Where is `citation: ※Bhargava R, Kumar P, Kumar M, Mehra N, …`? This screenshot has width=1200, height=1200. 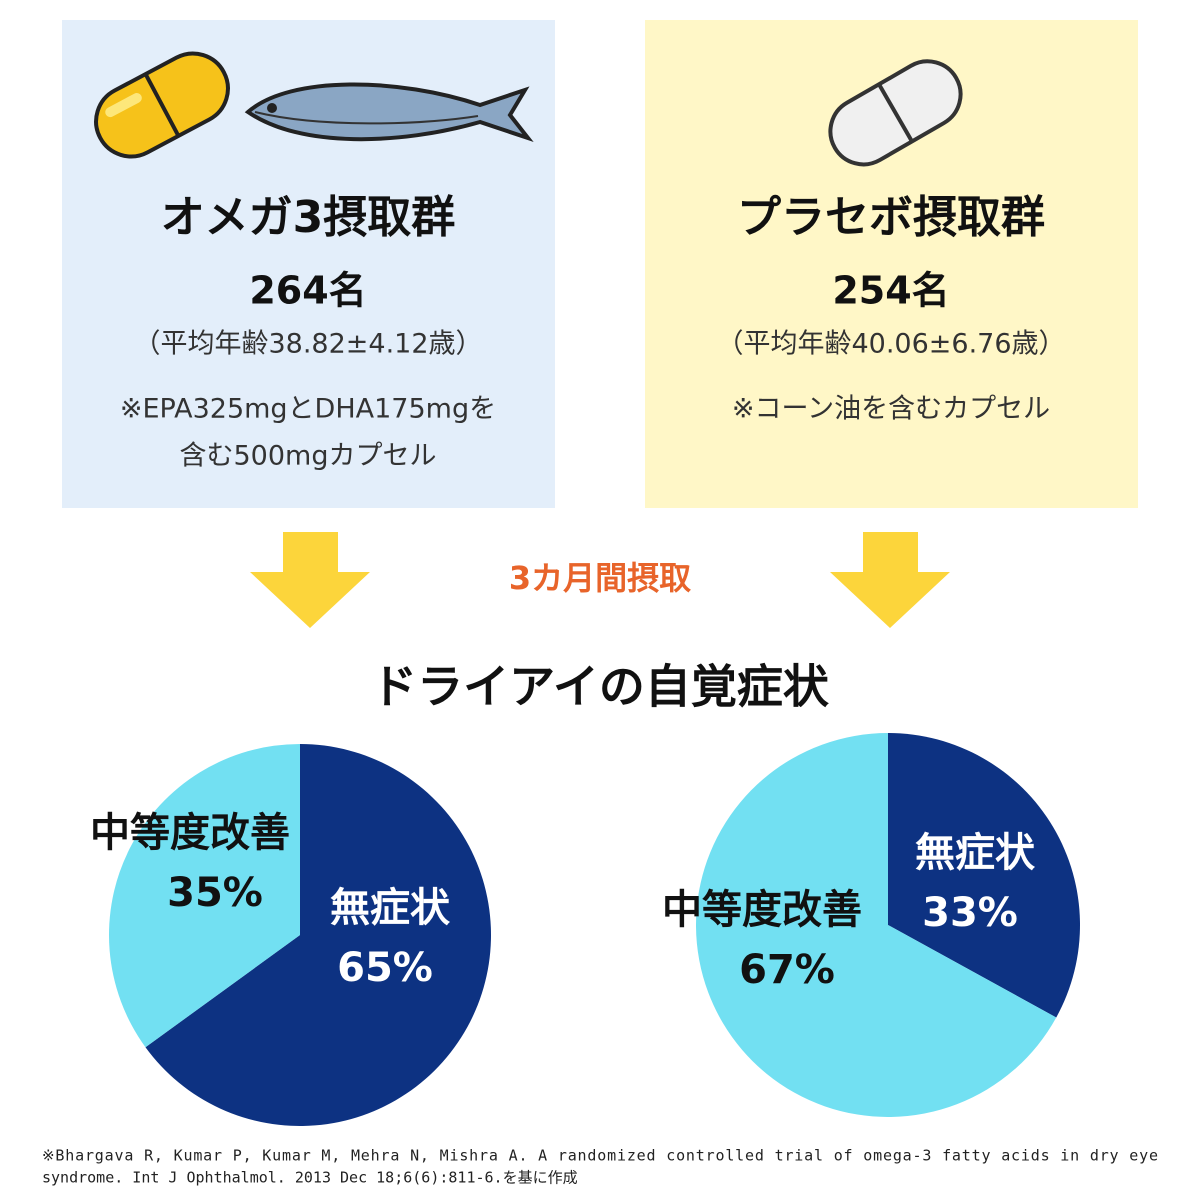 citation: ※Bhargava R, Kumar P, Kumar M, Mehra N, … is located at coordinates (600, 1156).